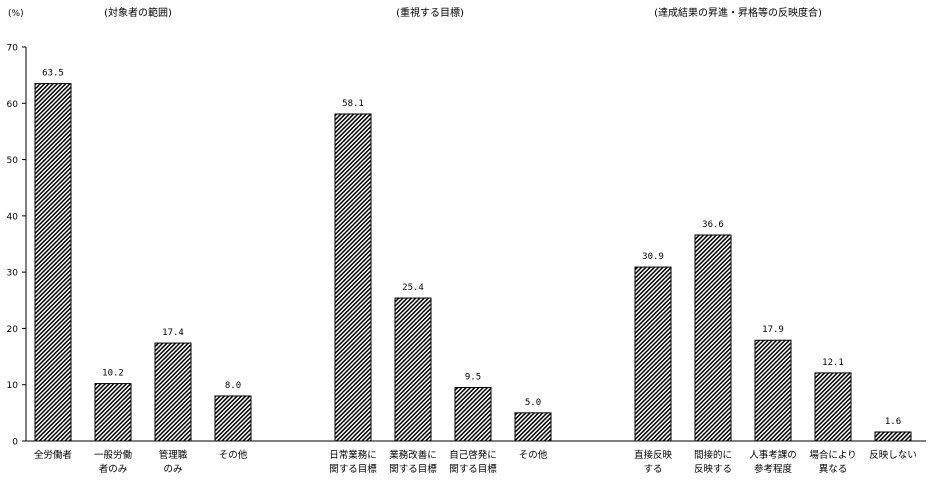  Describe the element at coordinates (473, 378) in the screenshot. I see `data-label: 9.5` at that location.